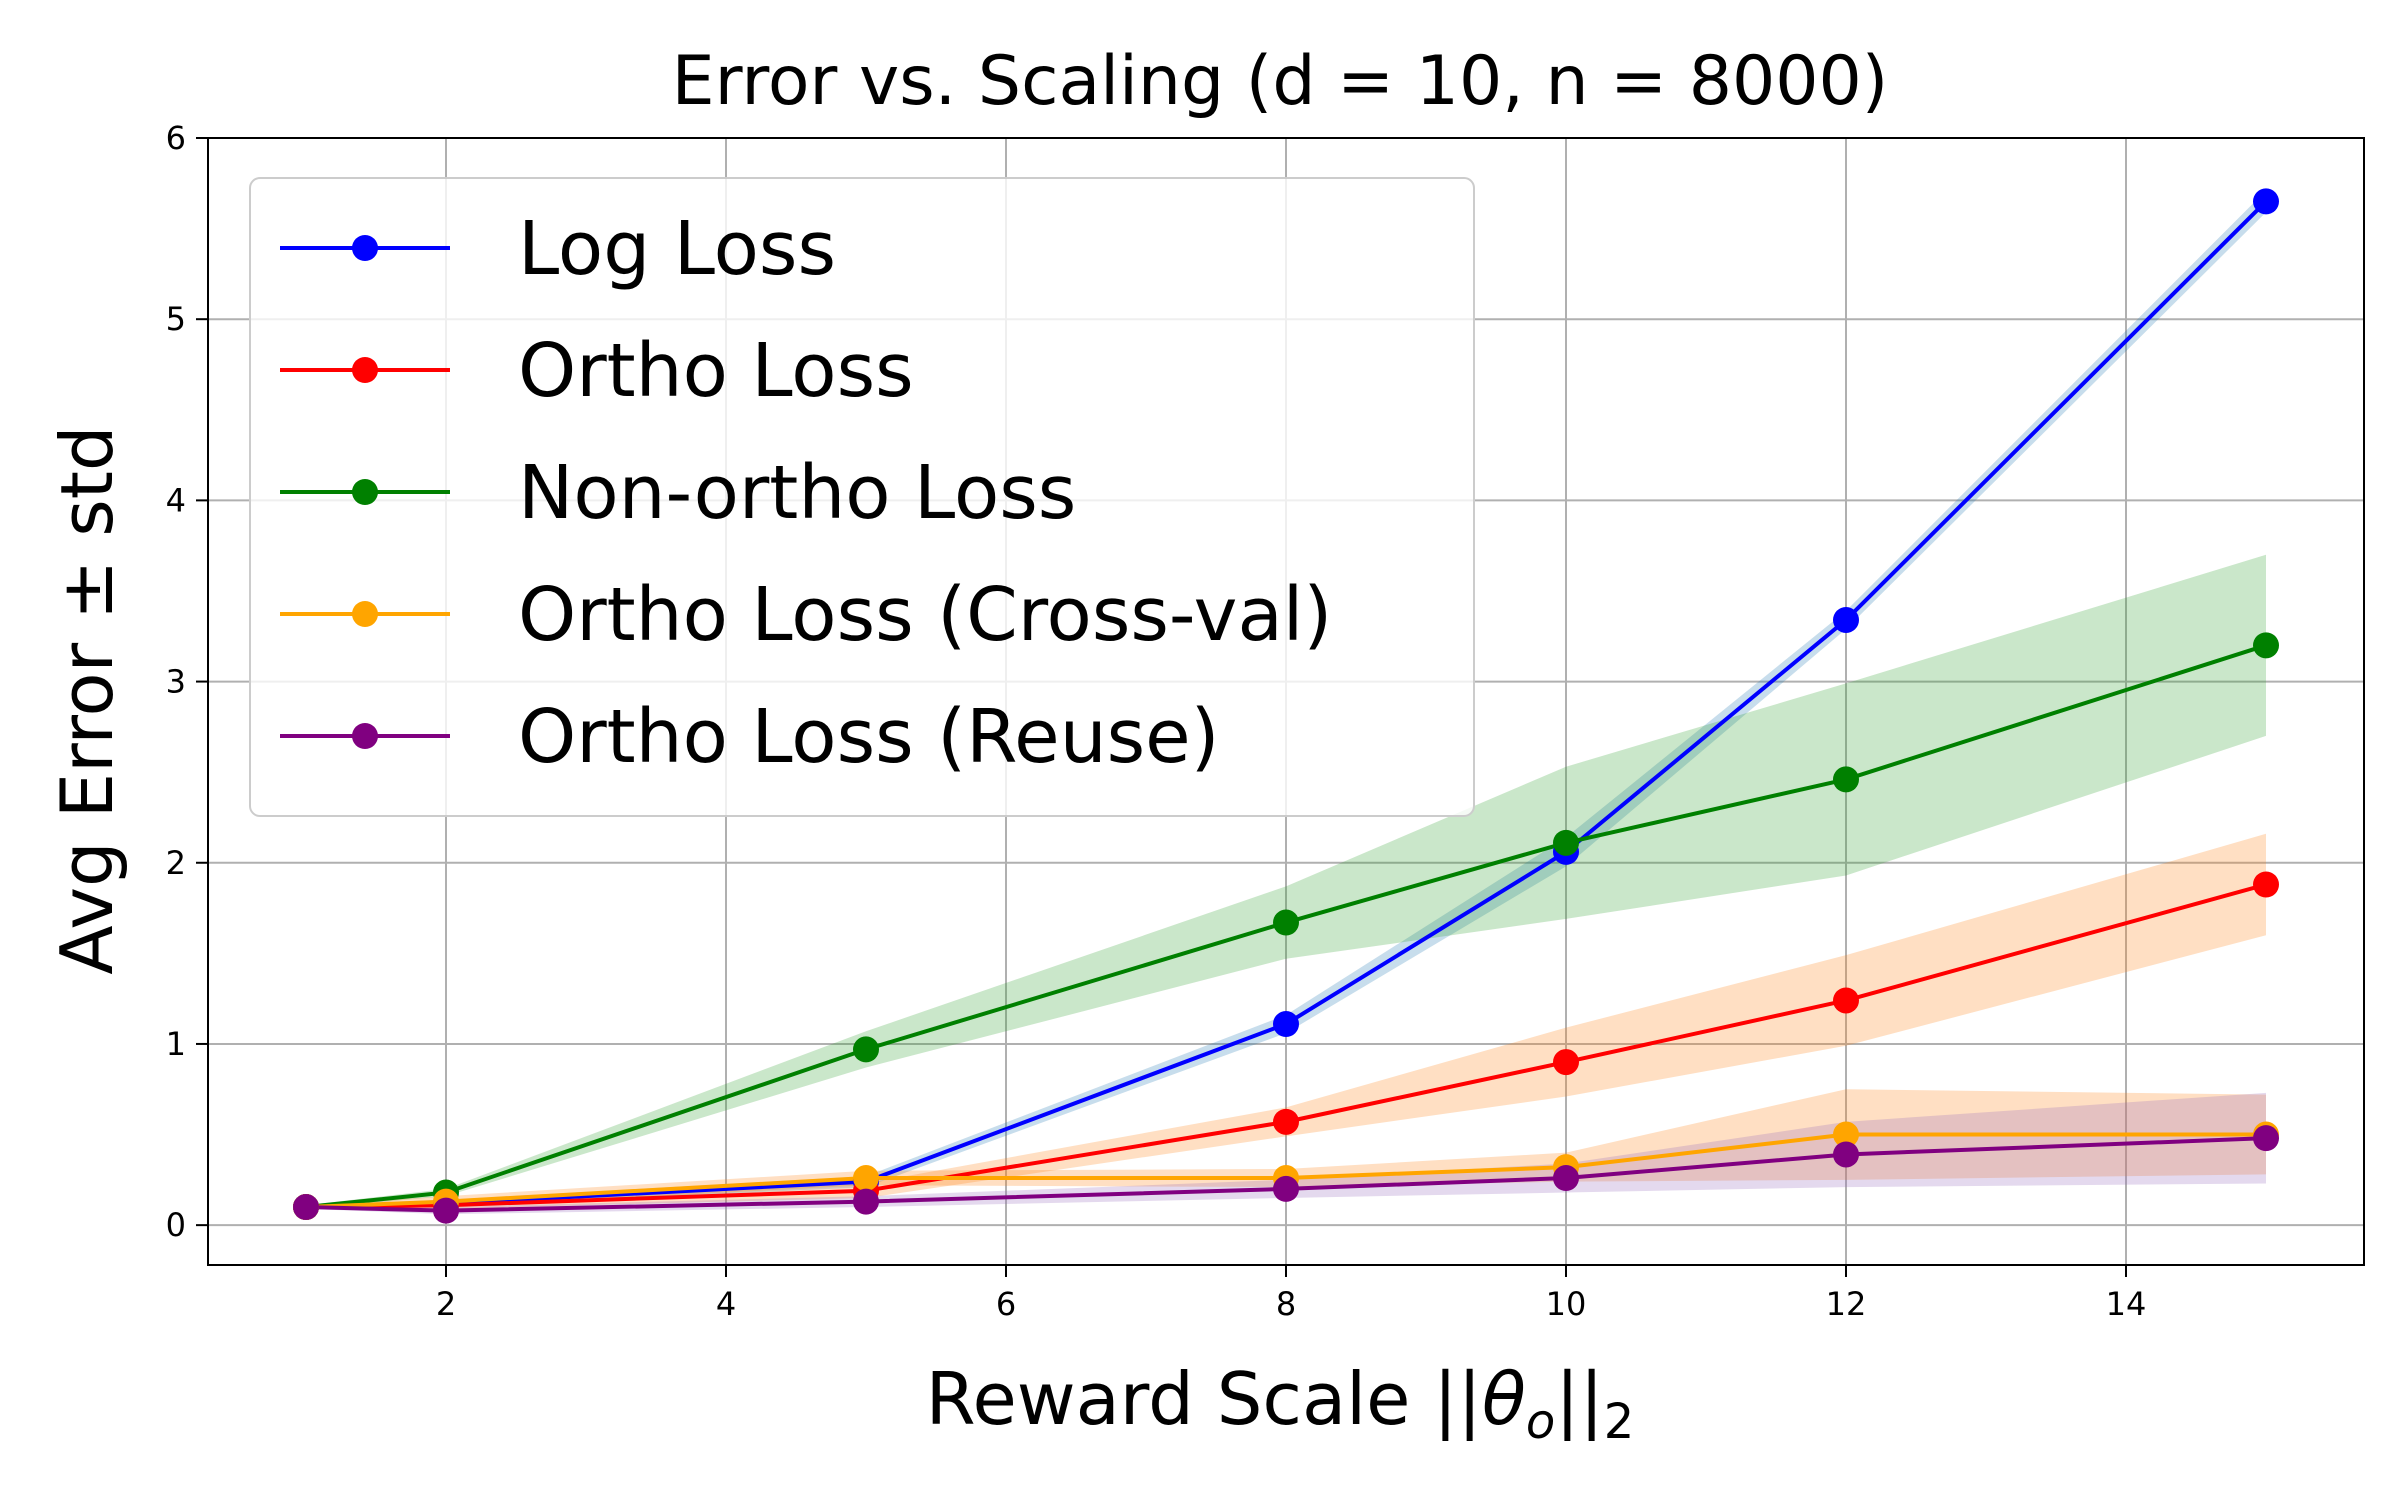  What do you see at coordinates (1280, 81) in the screenshot?
I see `chart-title: Error vs. Scaling (d = 10, n = 8000)` at bounding box center [1280, 81].